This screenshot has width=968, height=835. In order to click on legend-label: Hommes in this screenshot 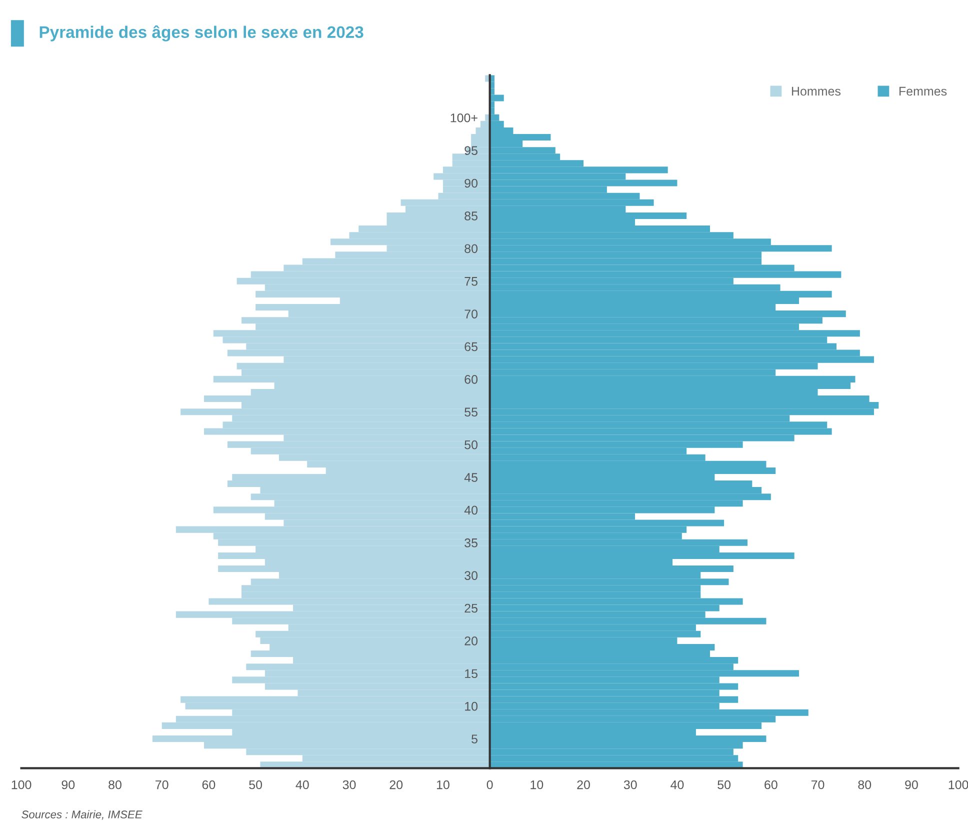, I will do `click(816, 91)`.